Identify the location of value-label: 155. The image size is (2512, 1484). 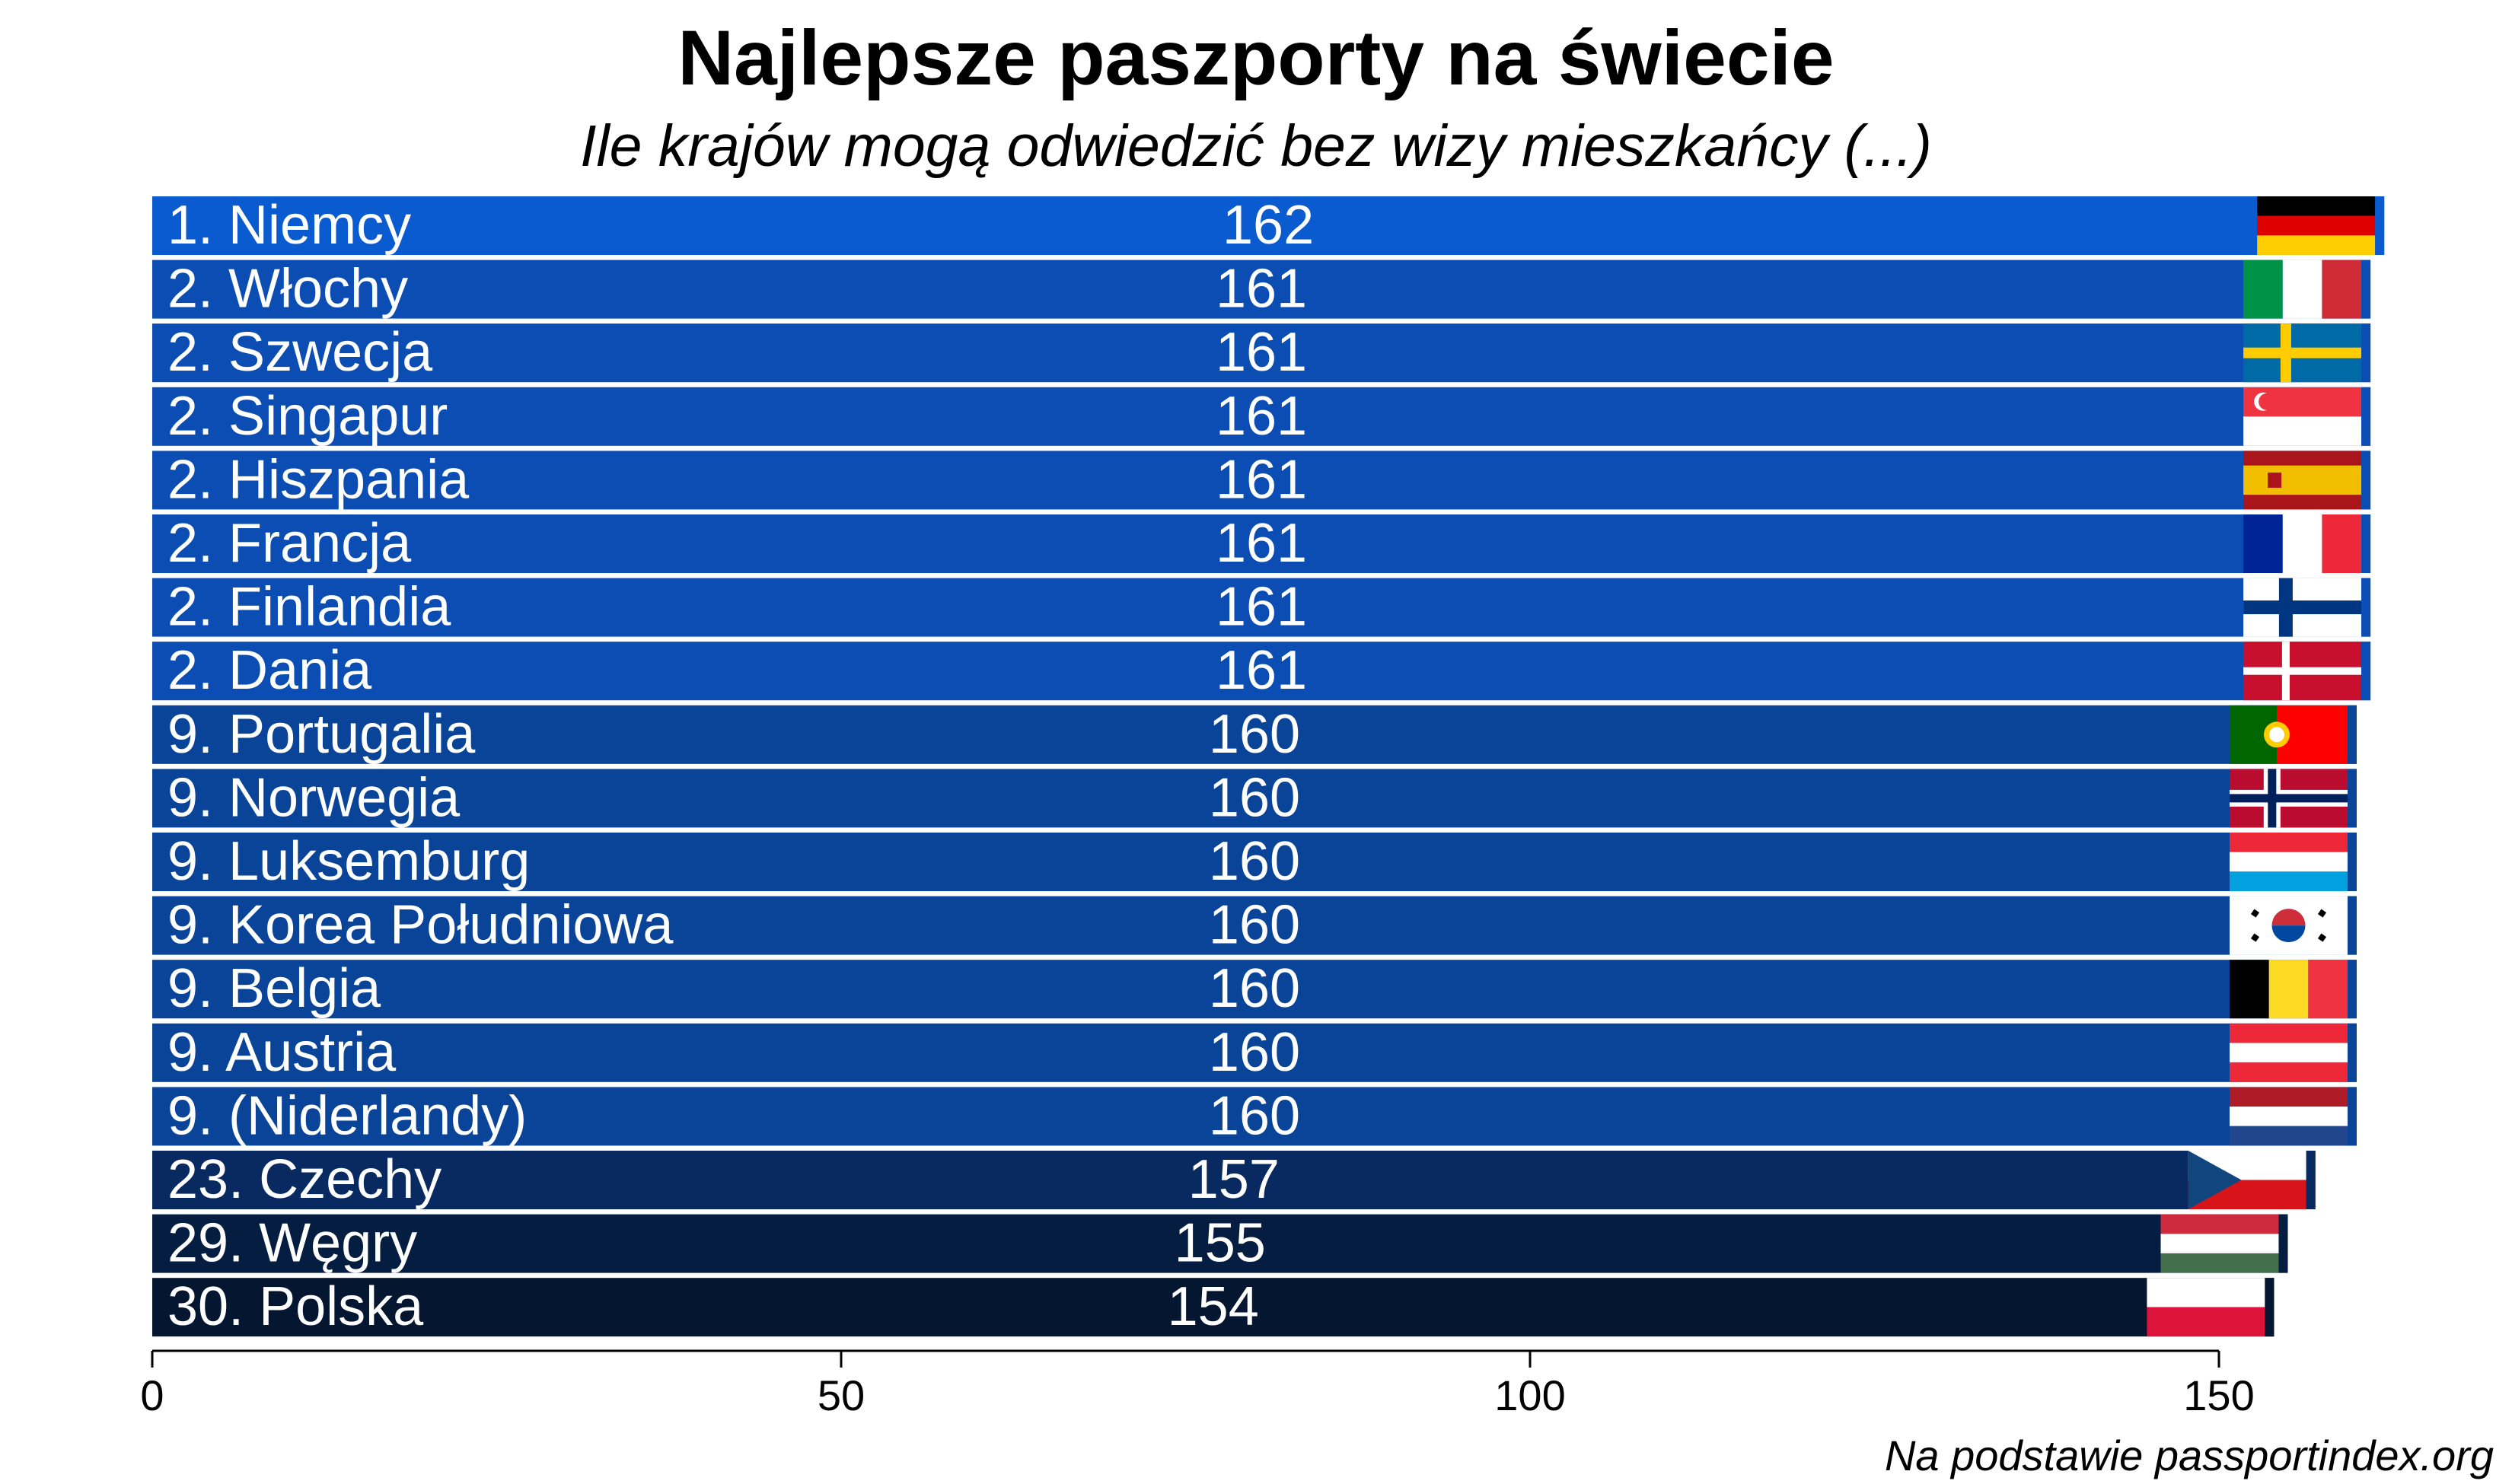
(1220, 1243).